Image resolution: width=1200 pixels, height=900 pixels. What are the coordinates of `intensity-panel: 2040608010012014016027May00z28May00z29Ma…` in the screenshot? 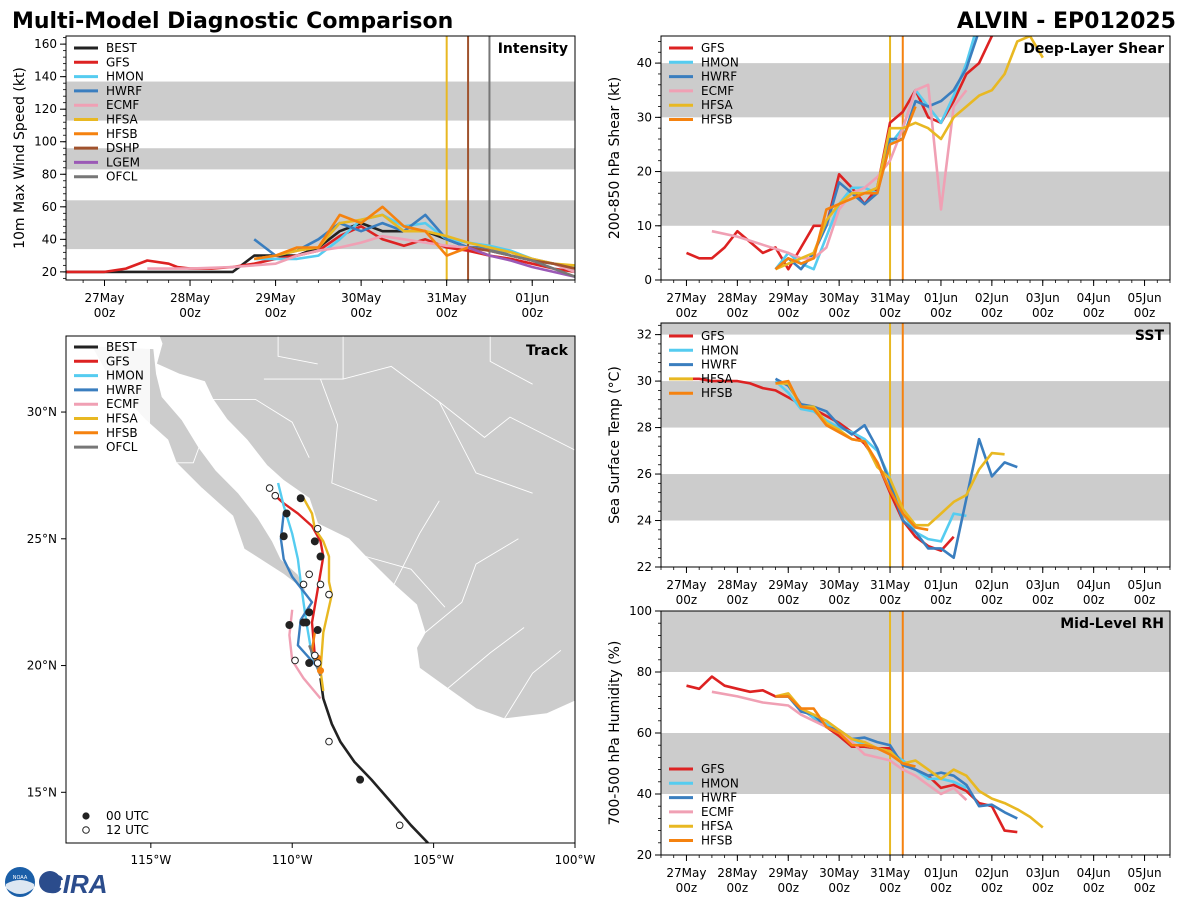 It's located at (294, 177).